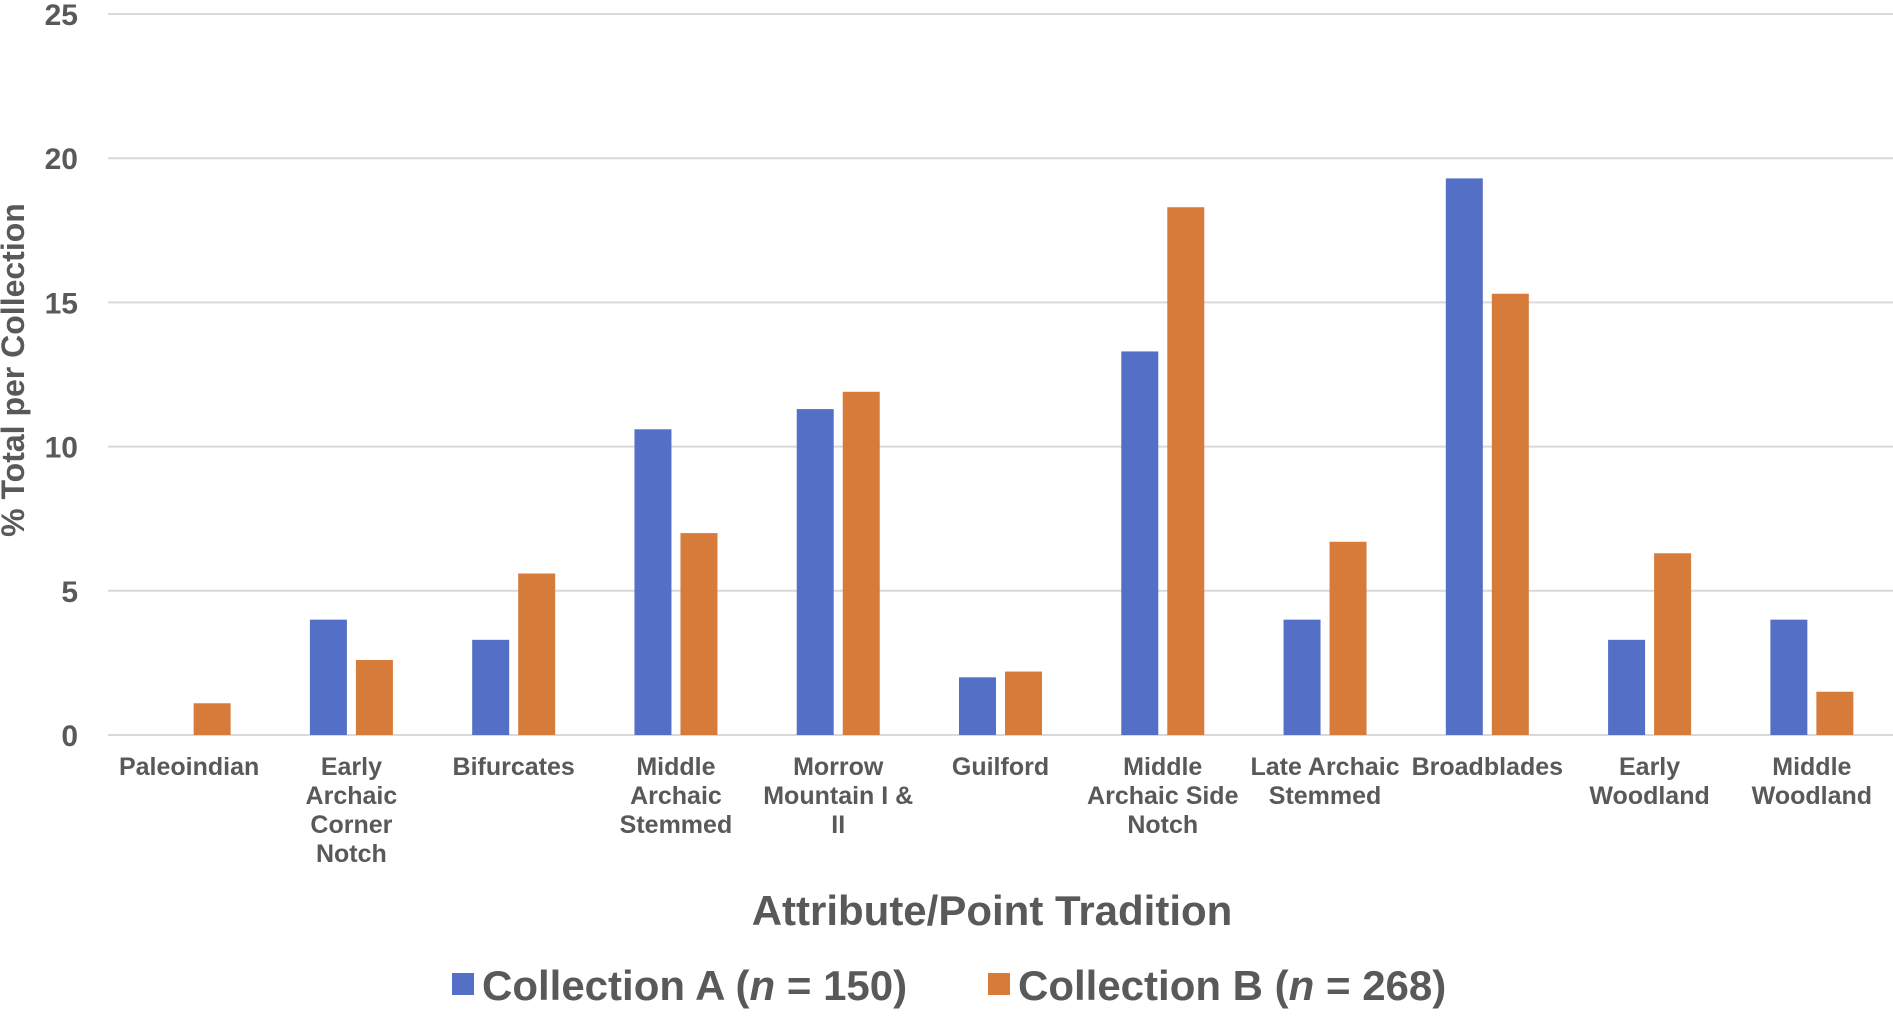  I want to click on x-tick-label: Early Archaic Corner Notch, so click(352, 810).